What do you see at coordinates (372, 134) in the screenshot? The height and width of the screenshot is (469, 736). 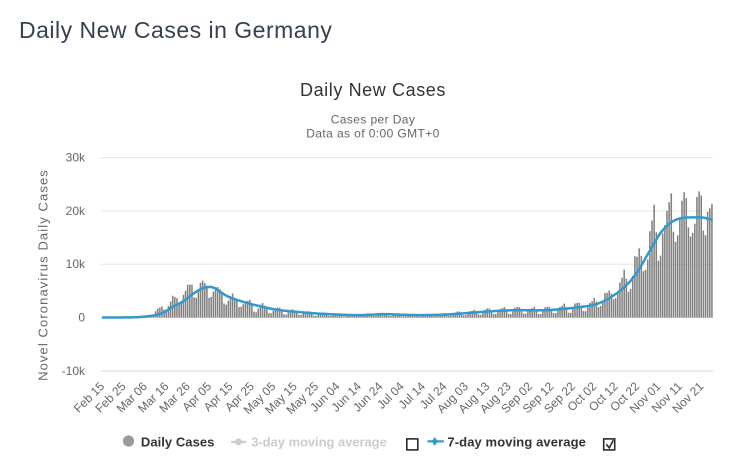 I see `svg-text: Data as of 0:00 GMT+0` at bounding box center [372, 134].